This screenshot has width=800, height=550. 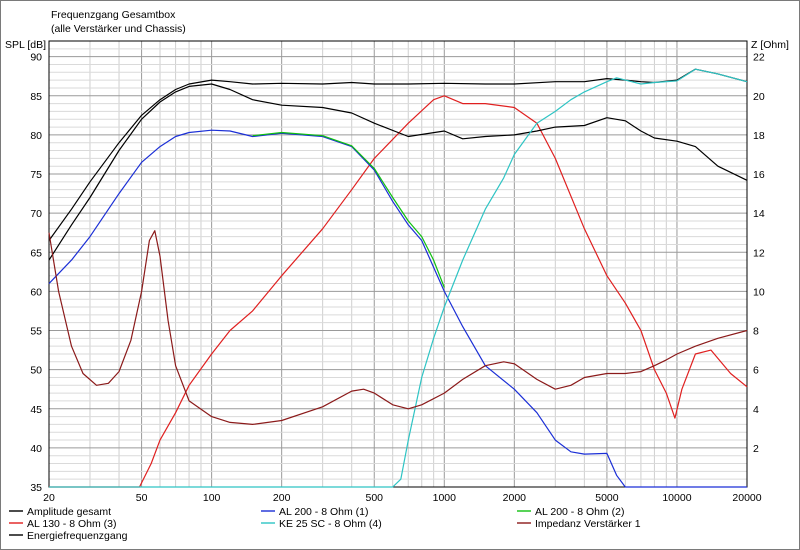 What do you see at coordinates (49, 498) in the screenshot?
I see `x-tick-label: 20` at bounding box center [49, 498].